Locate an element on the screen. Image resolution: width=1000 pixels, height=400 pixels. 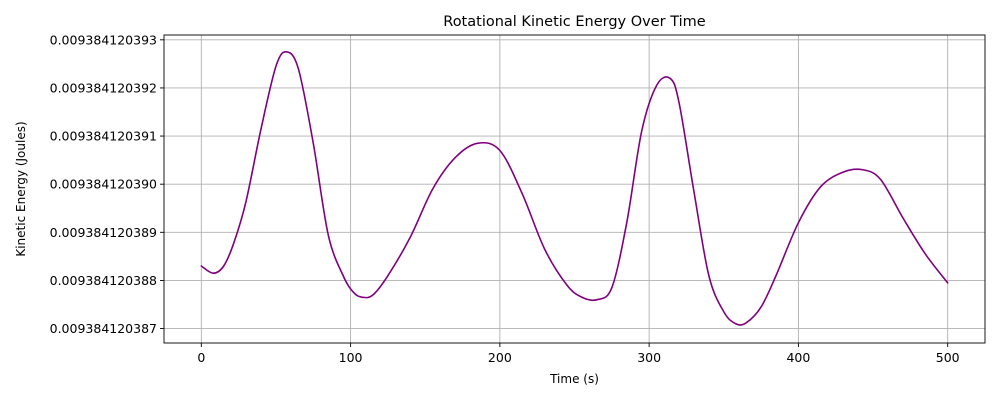
y-tick-label: 0.009384120389 is located at coordinates (103, 232).